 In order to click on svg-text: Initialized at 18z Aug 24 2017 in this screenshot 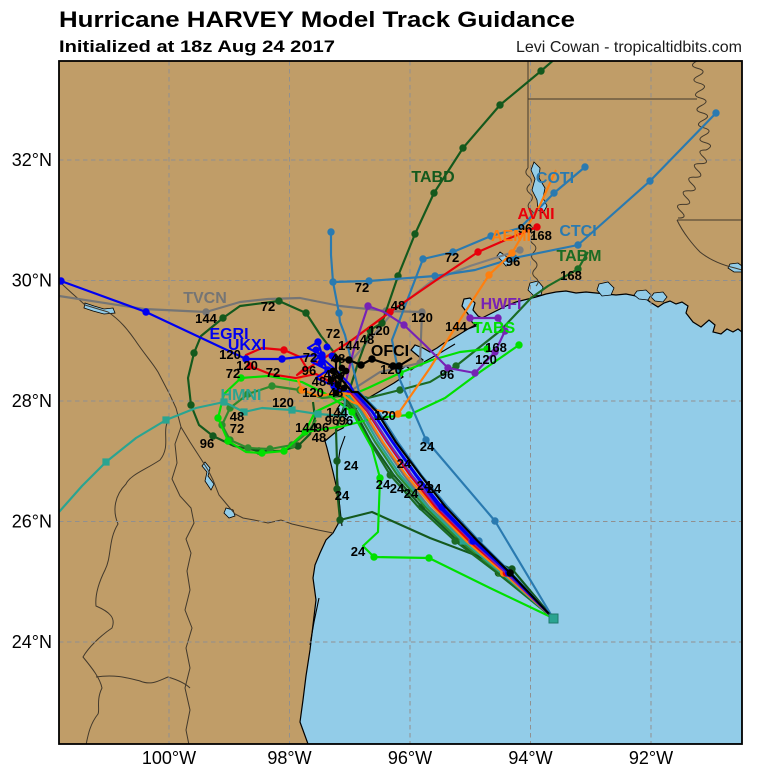, I will do `click(197, 46)`.